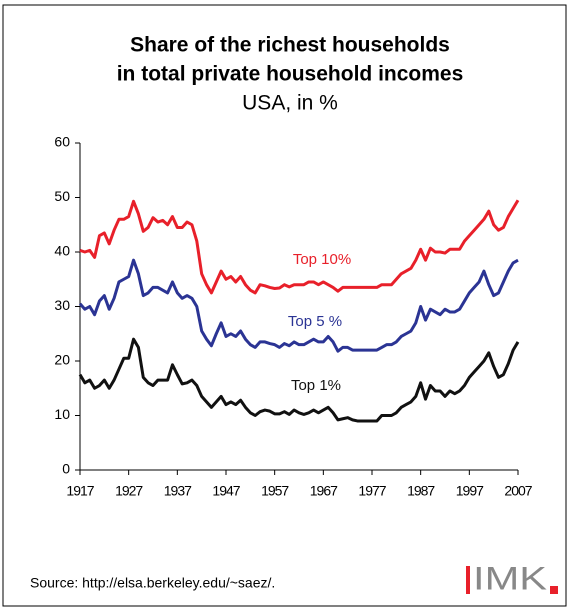 This screenshot has width=570, height=613. What do you see at coordinates (554, 590) in the screenshot?
I see `logo-dot` at bounding box center [554, 590].